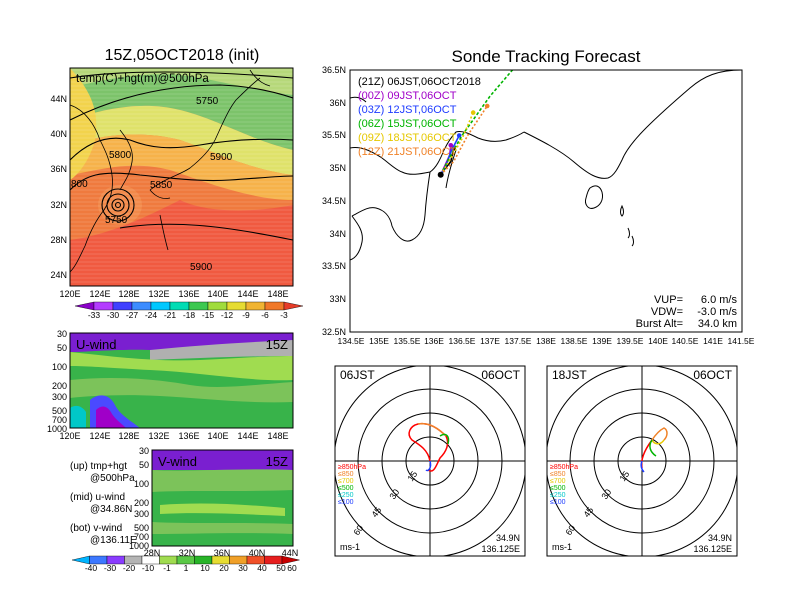 The width and height of the screenshot is (792, 612). Describe the element at coordinates (277, 344) in the screenshot. I see `uwind-time: 15Z` at that location.